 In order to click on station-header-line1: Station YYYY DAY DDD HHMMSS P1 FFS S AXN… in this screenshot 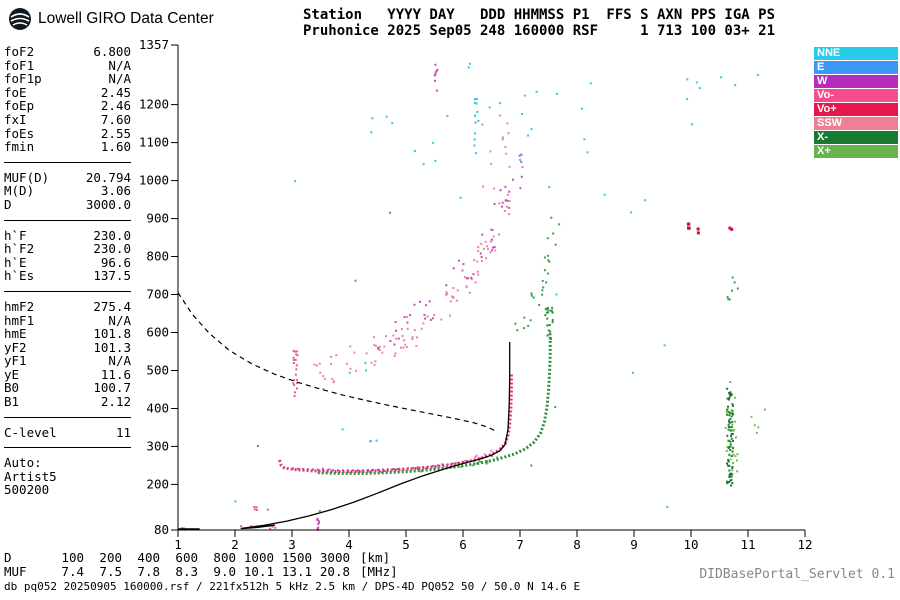, I will do `click(539, 15)`.